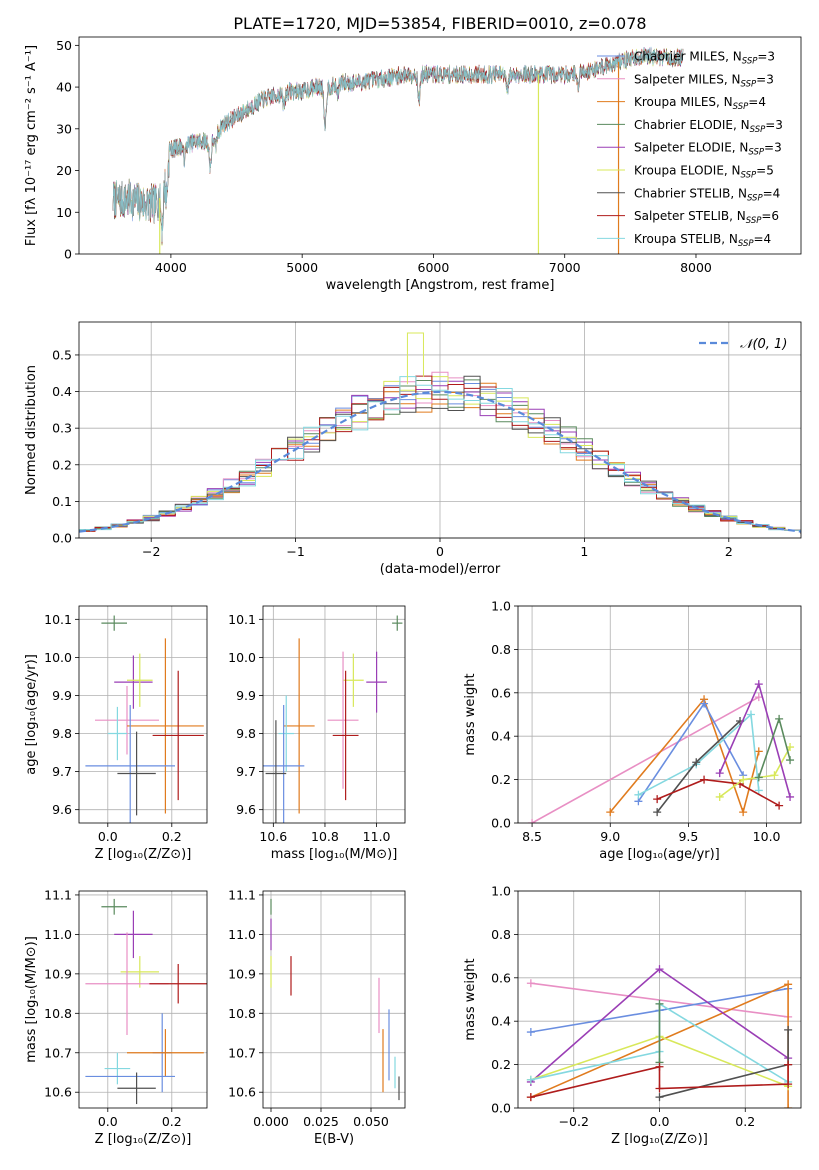 Image resolution: width=819 pixels, height=1170 pixels. I want to click on x-tick-label: 10.6, so click(273, 836).